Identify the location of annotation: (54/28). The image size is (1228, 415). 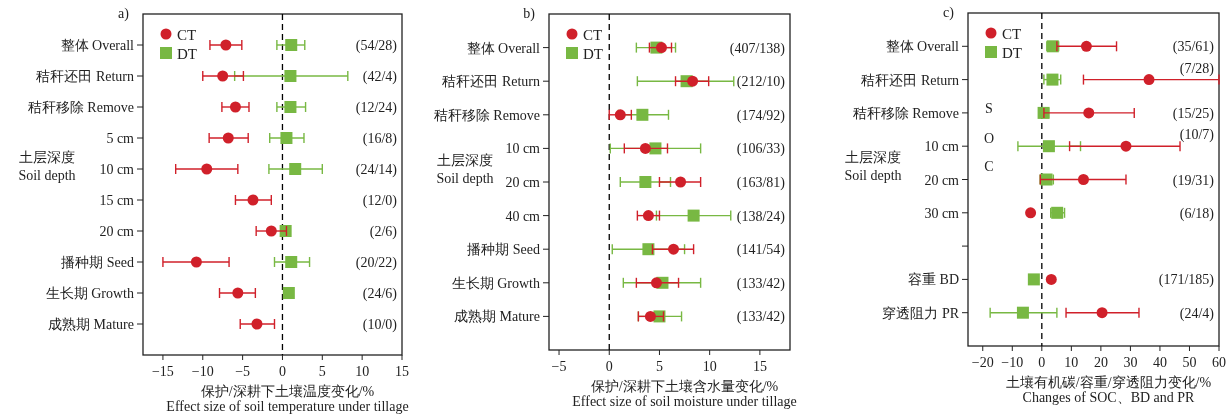
(376, 46).